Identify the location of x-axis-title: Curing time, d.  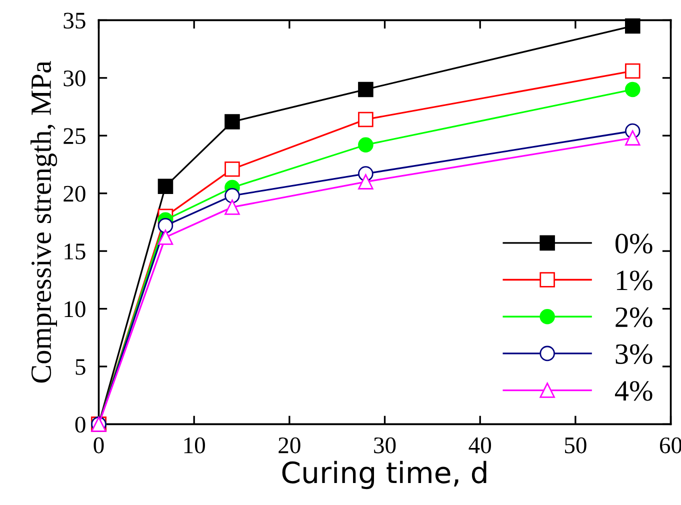
(384, 475).